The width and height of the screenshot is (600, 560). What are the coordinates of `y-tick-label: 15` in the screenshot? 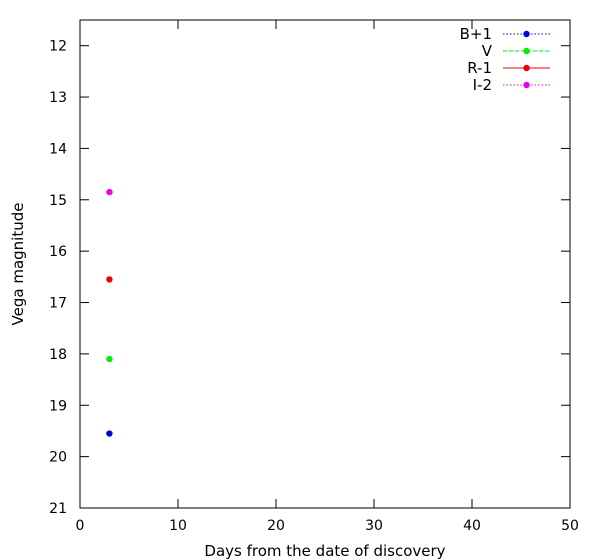 It's located at (58, 201).